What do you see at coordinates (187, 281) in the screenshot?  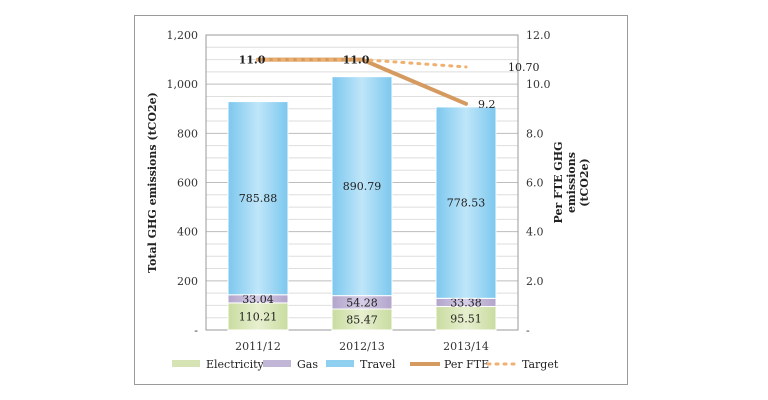 I see `y-tick-label: 200` at bounding box center [187, 281].